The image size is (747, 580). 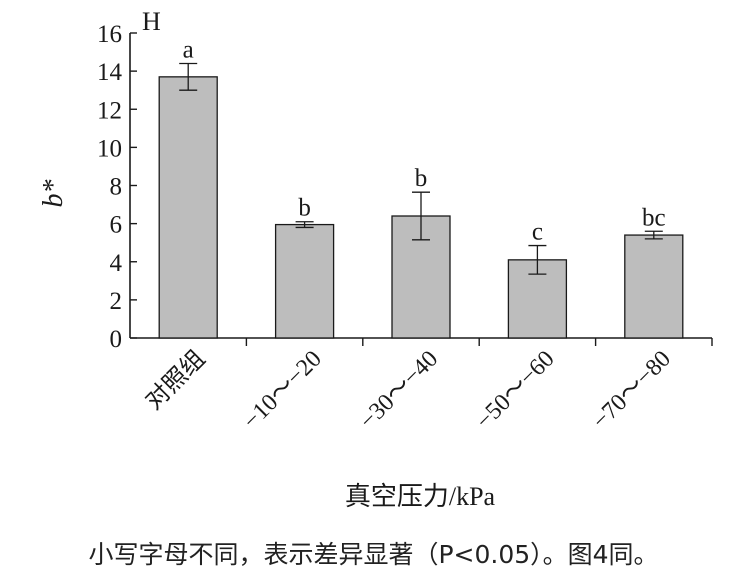 I want to click on y-tick-label: 0, so click(x=116, y=339).